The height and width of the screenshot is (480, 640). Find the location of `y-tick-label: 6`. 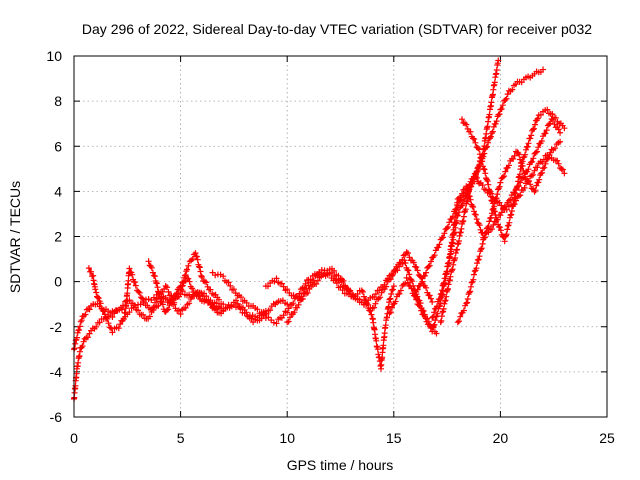

y-tick-label: 6 is located at coordinates (58, 146).